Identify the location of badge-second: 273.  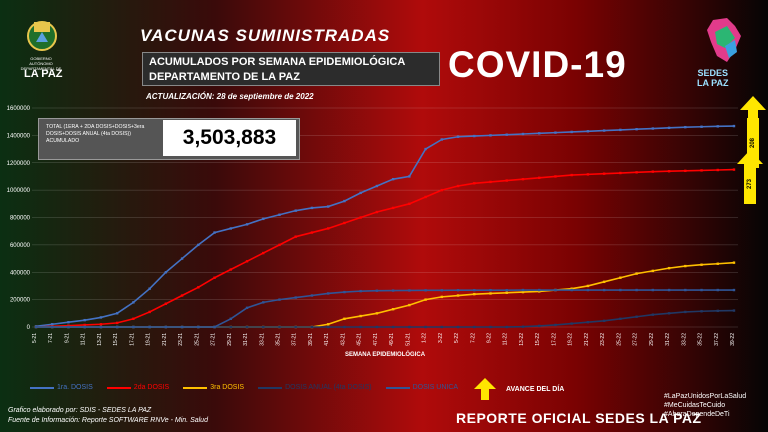
(750, 184).